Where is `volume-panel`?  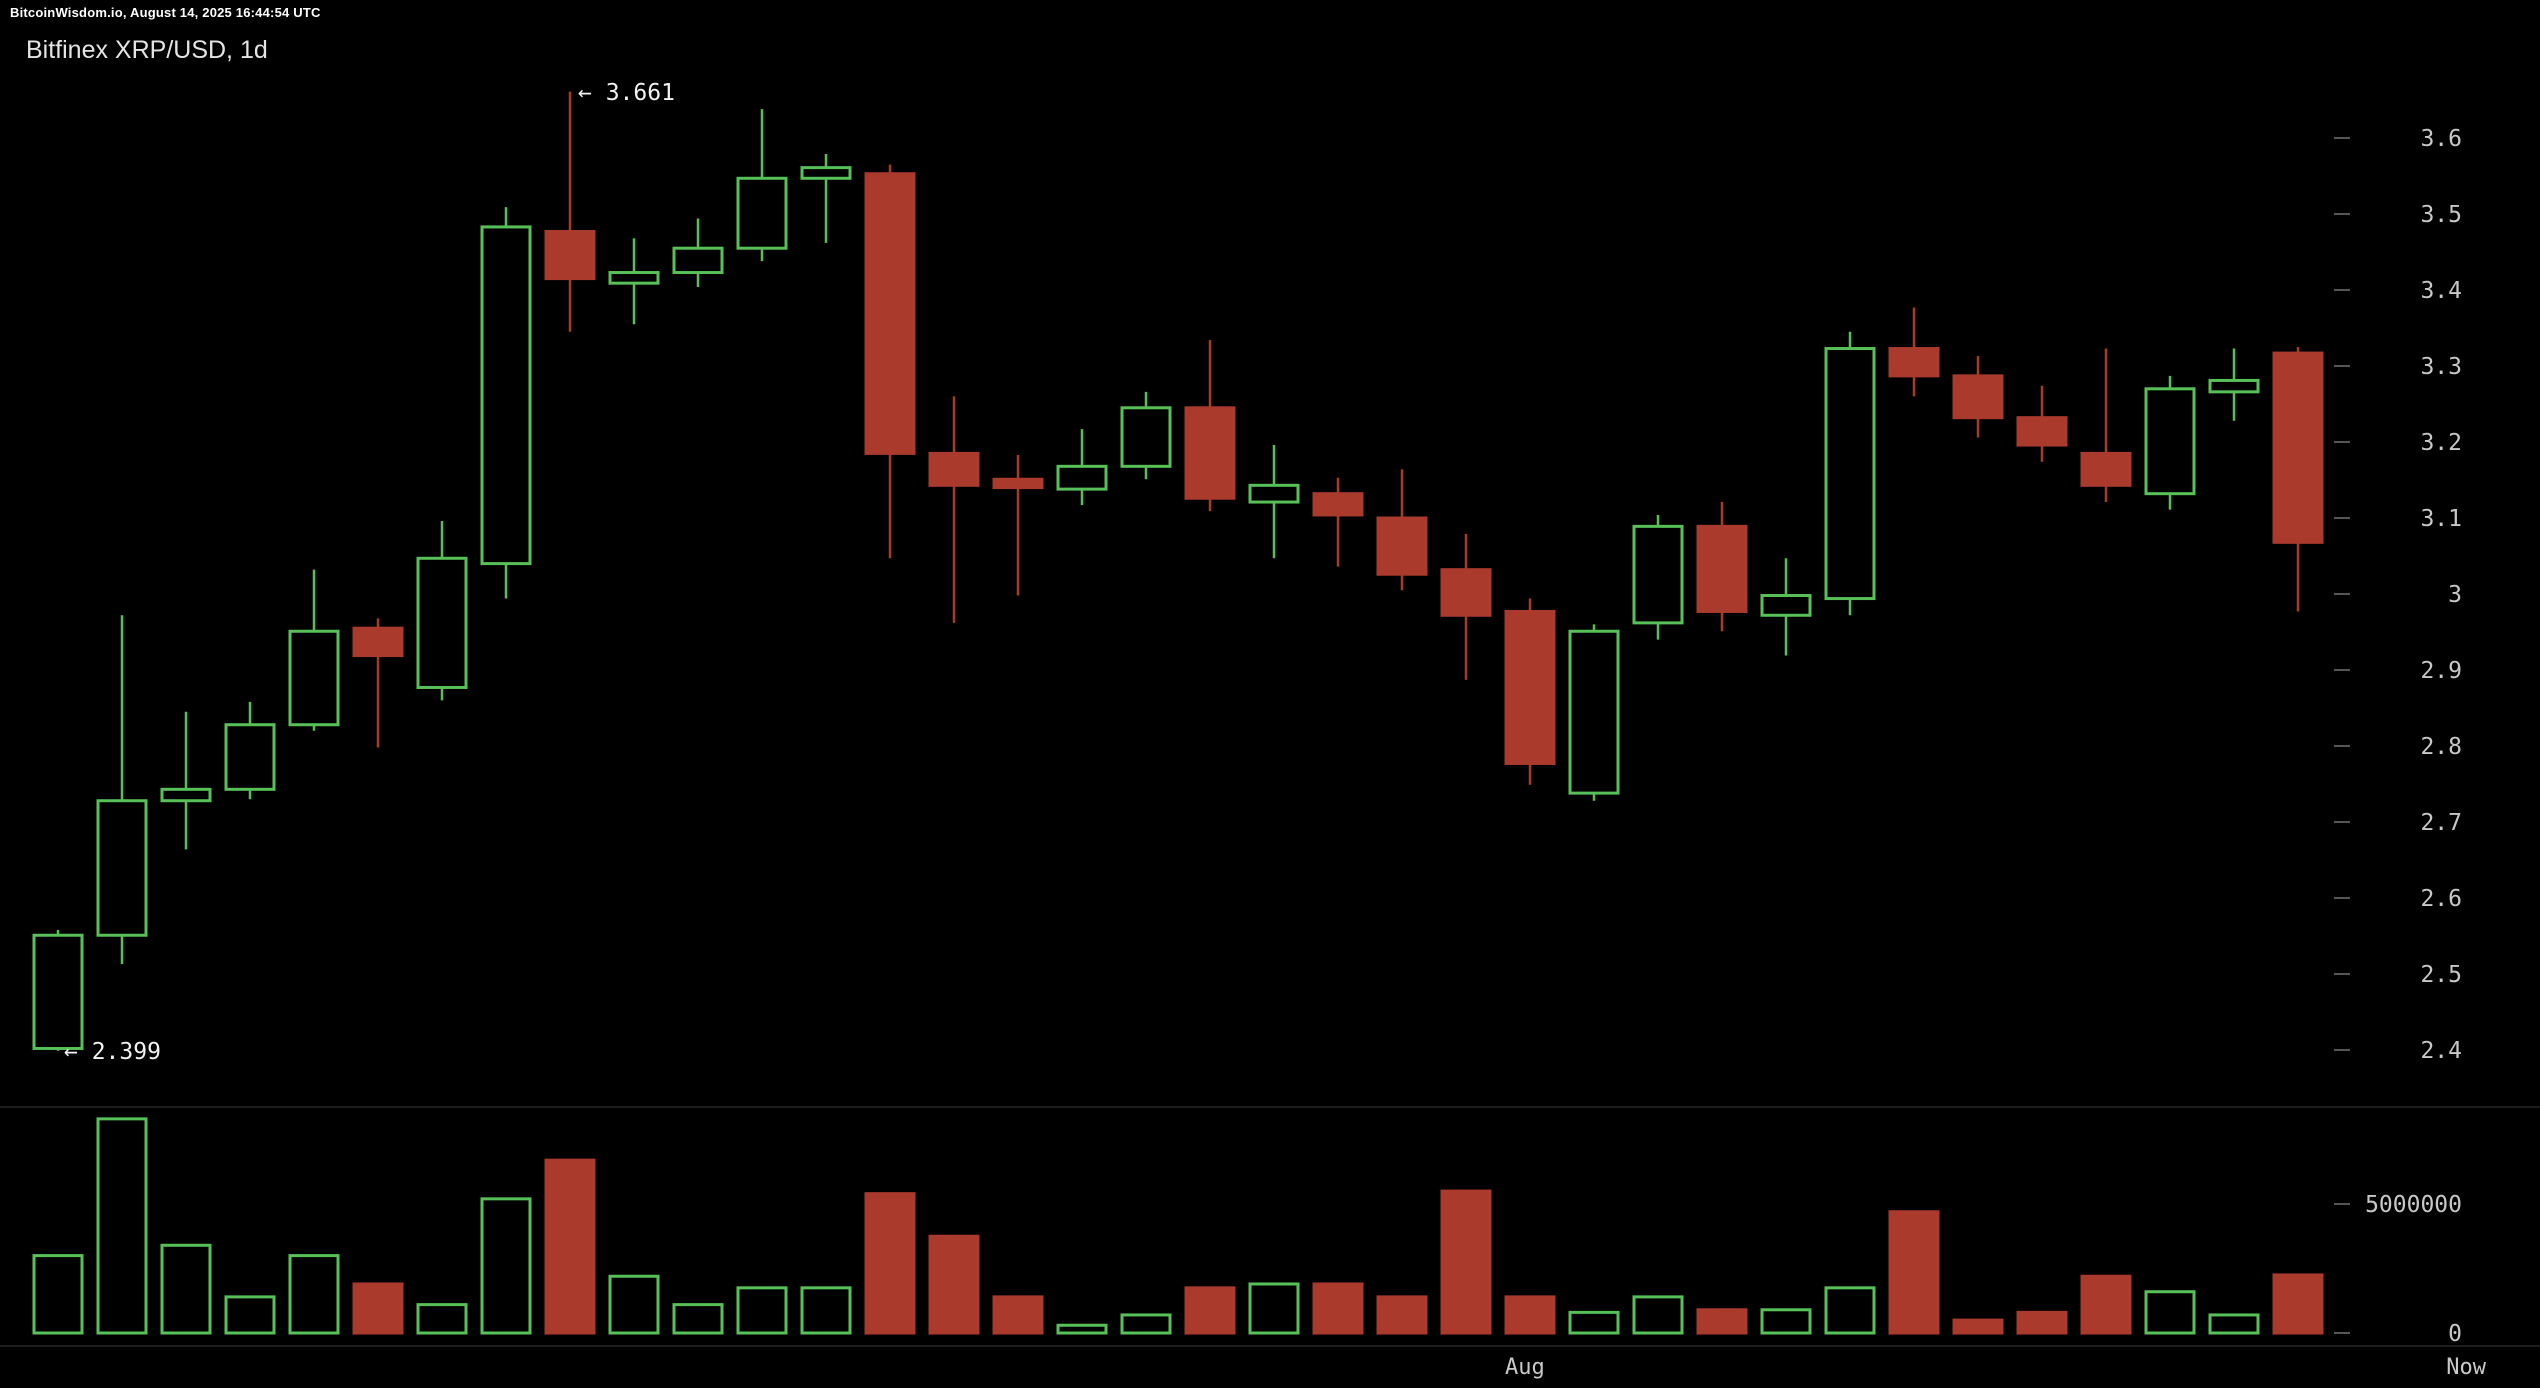
volume-panel is located at coordinates (1178, 1226).